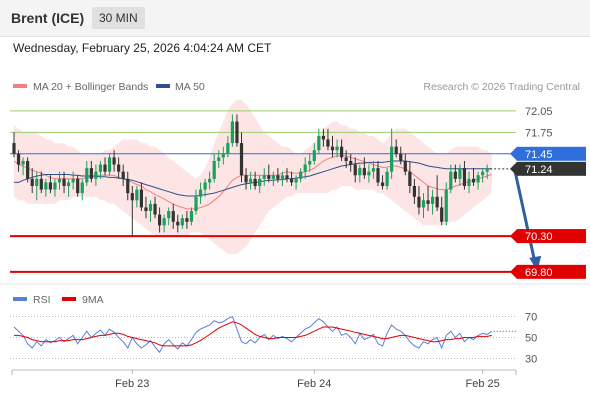 The image size is (590, 400). I want to click on rsi-ma-legend-label: 9MA, so click(93, 300).